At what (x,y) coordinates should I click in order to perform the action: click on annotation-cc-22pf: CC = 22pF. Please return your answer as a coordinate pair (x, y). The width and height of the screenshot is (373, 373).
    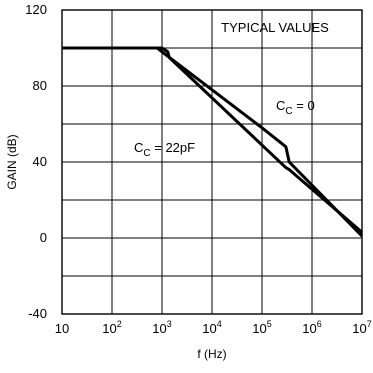
    Looking at the image, I should click on (164, 149).